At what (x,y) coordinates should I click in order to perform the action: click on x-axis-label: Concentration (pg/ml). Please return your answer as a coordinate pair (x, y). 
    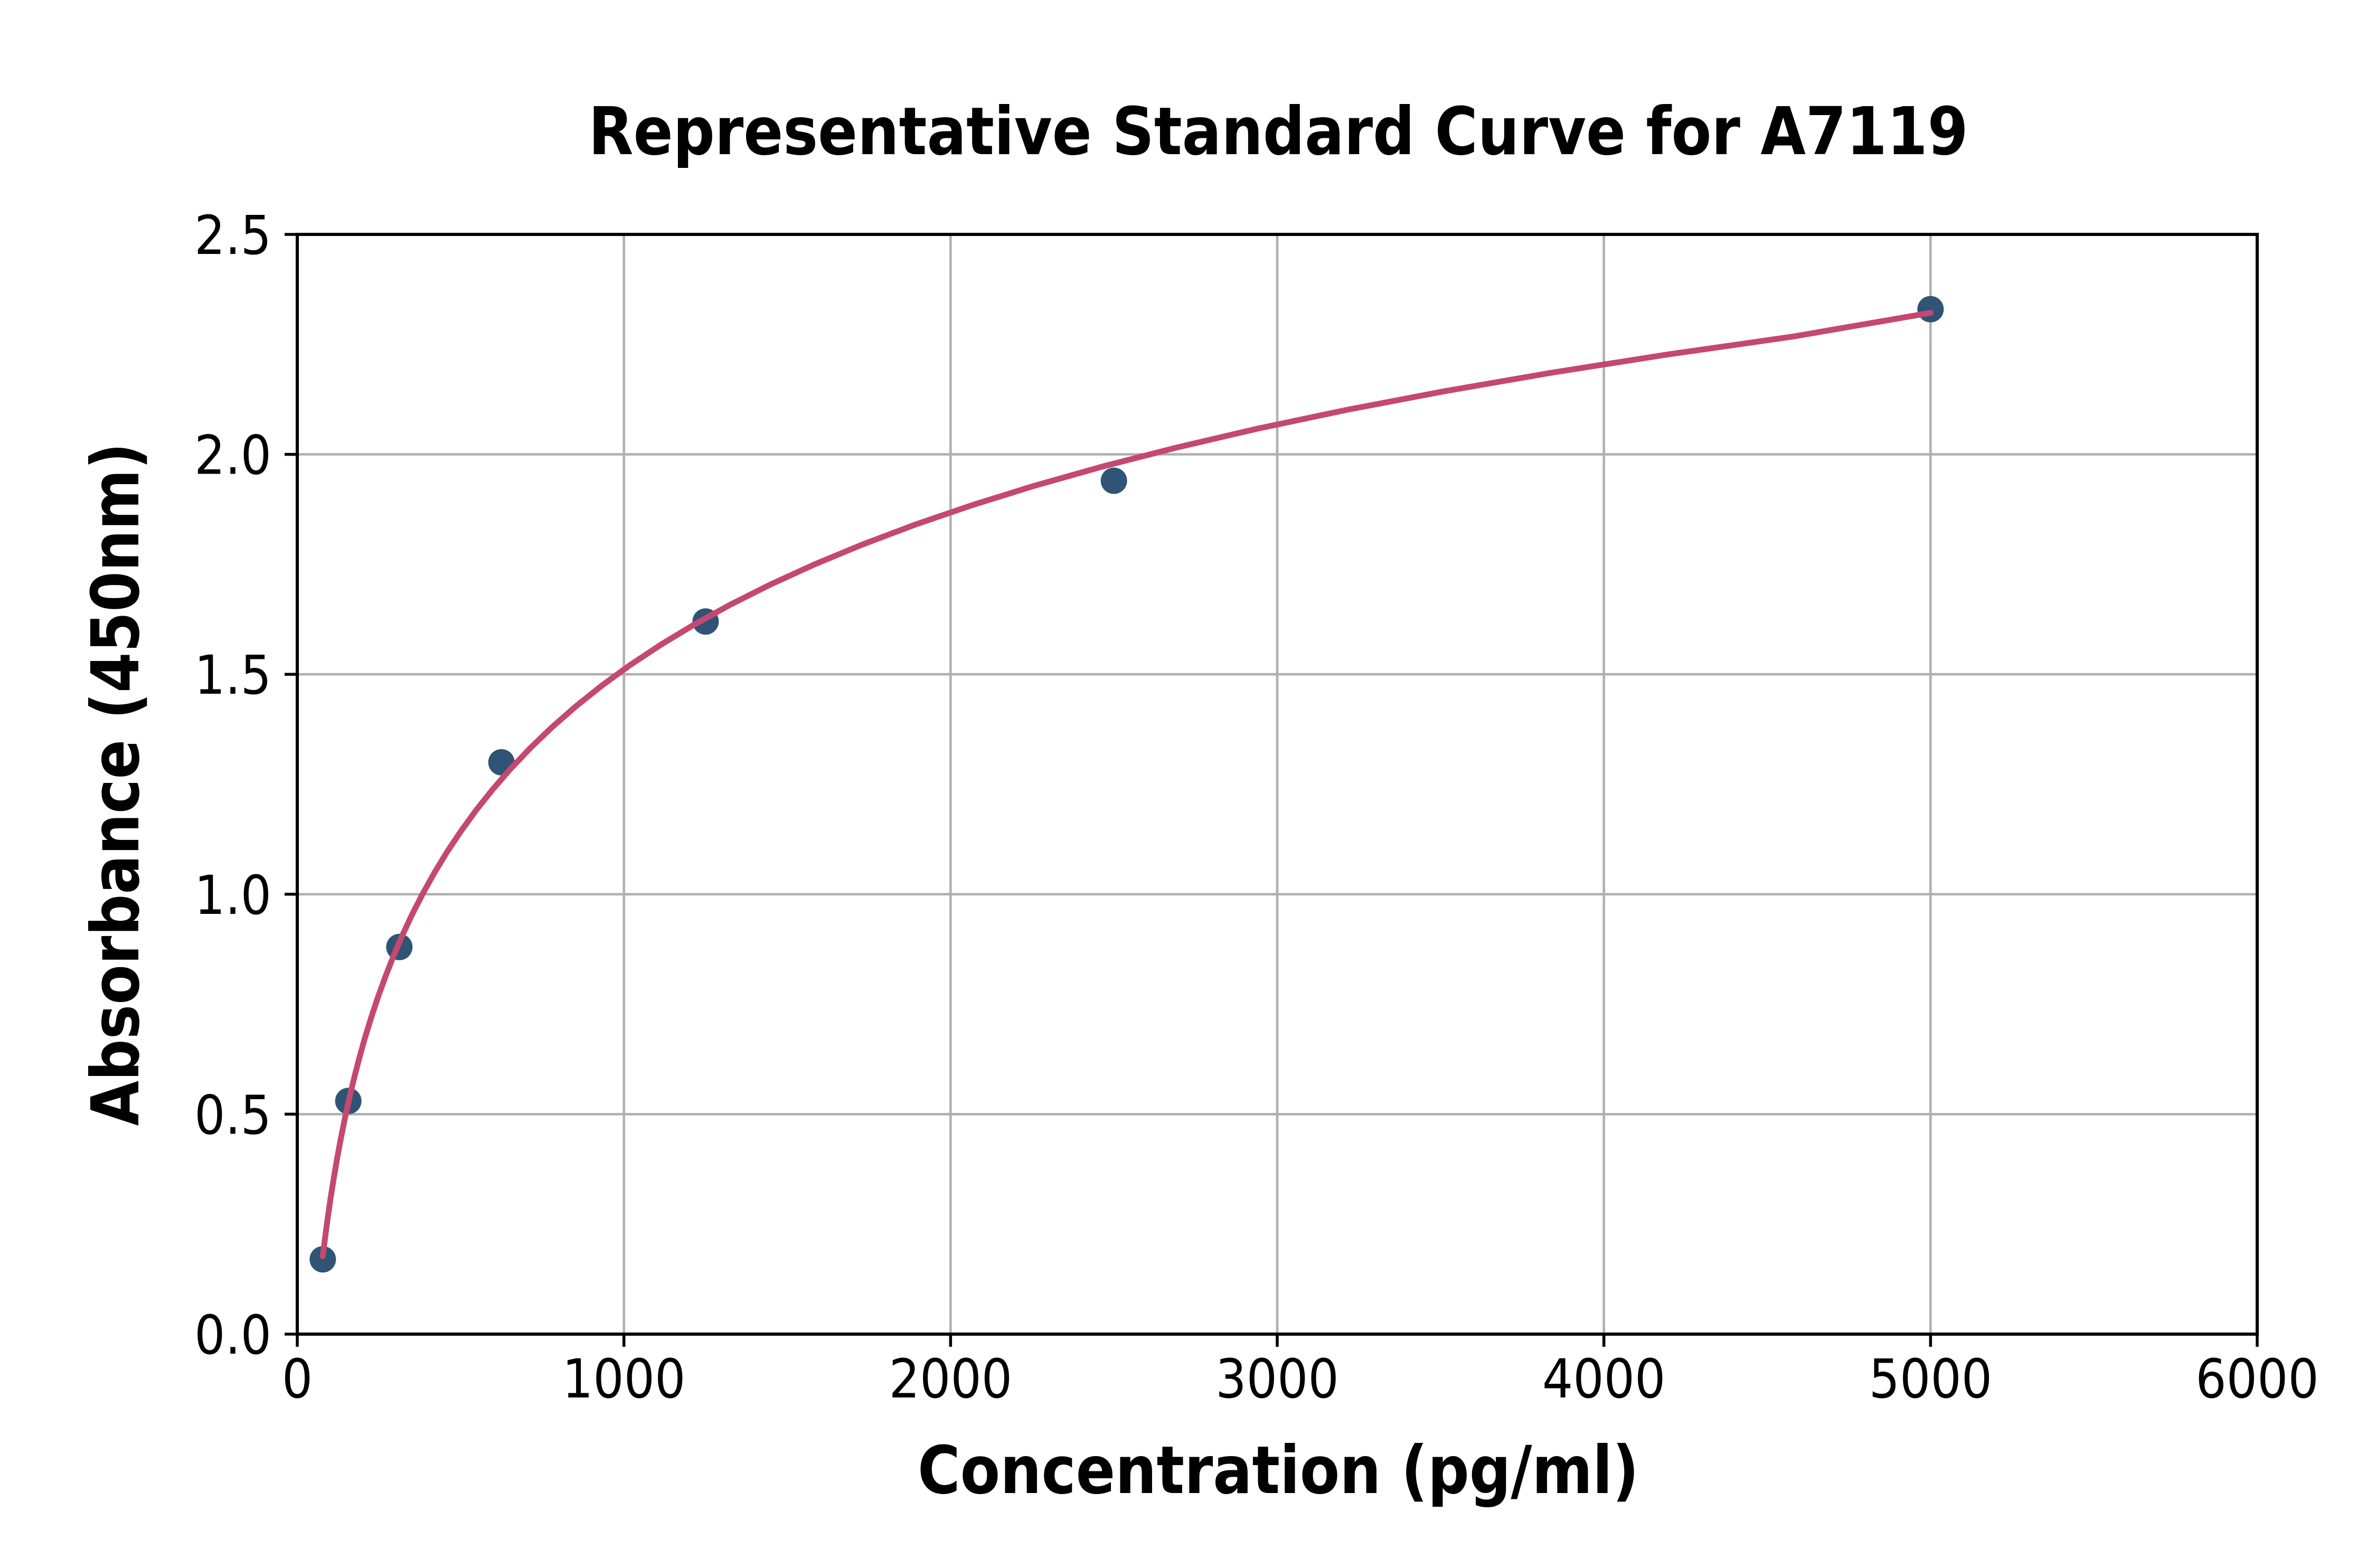
    Looking at the image, I should click on (1279, 1470).